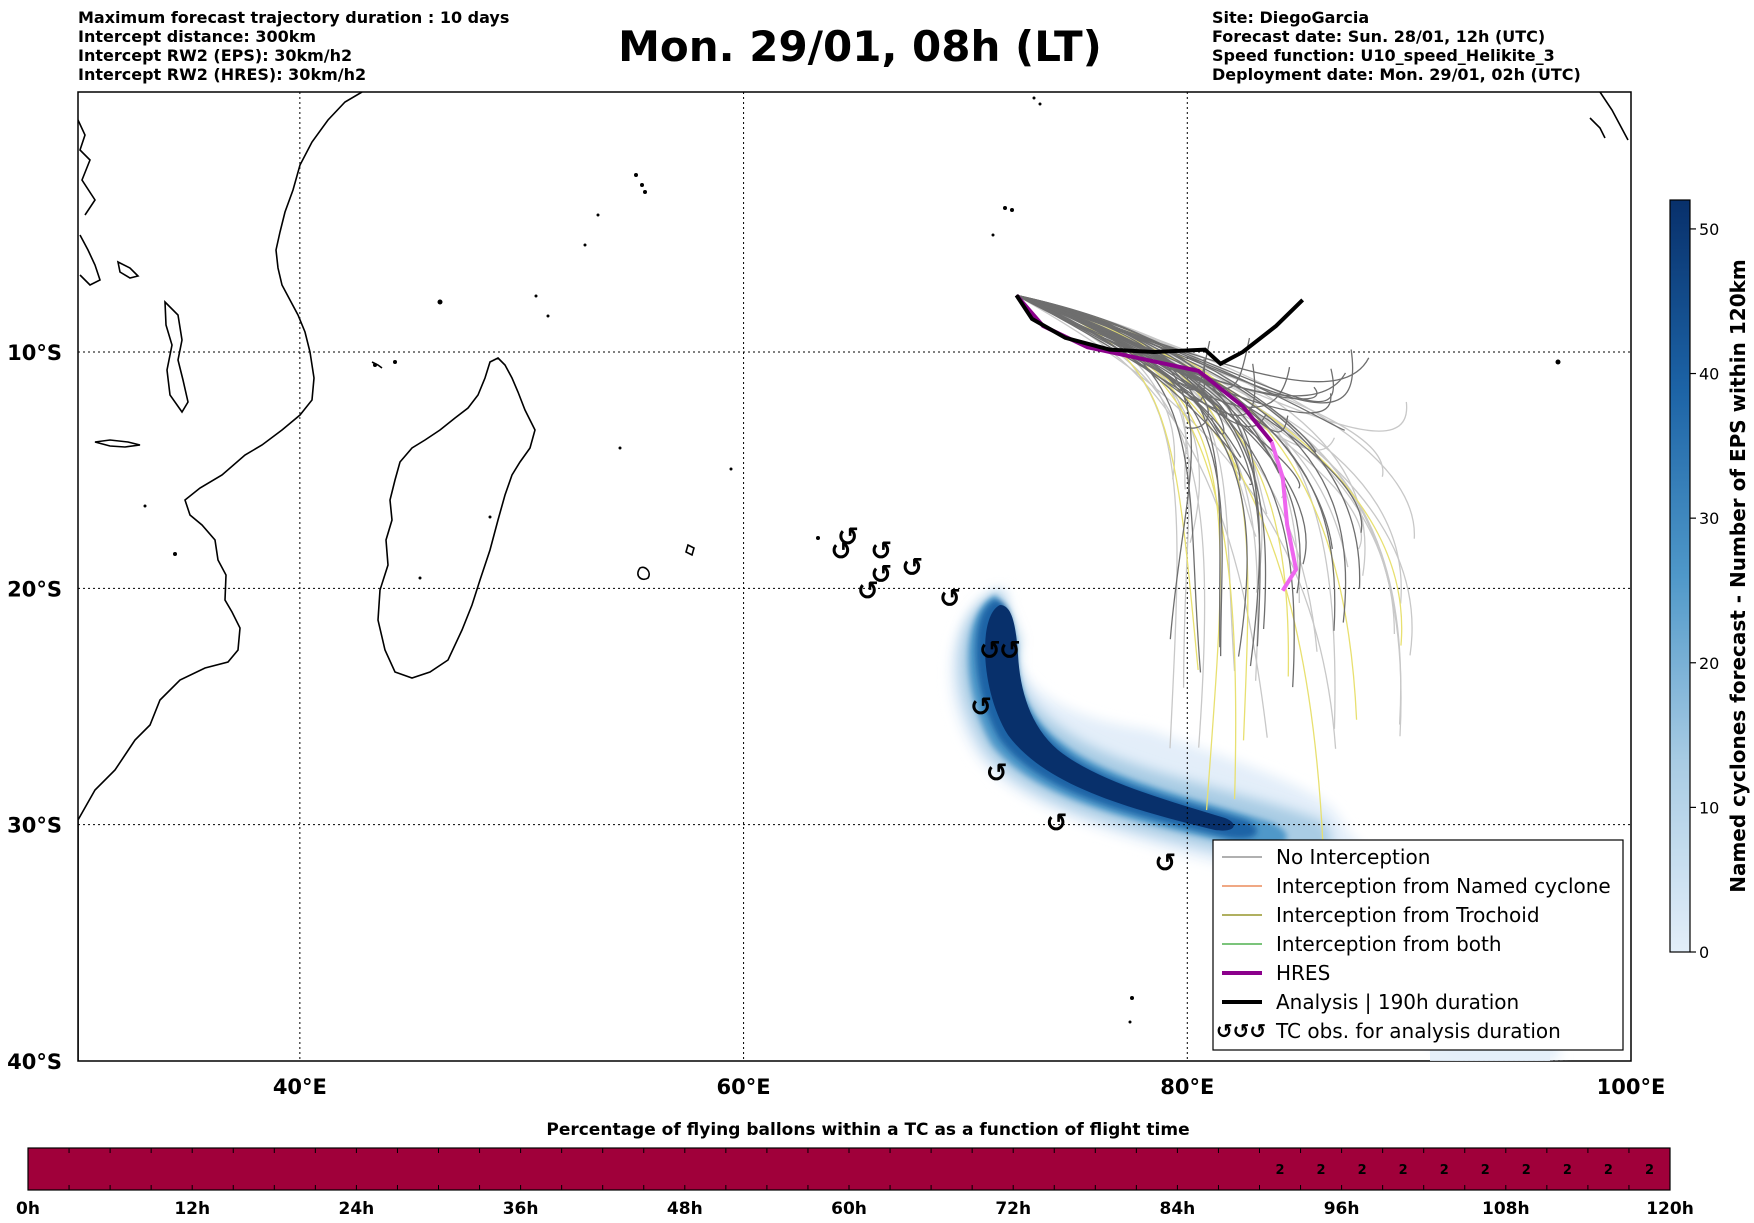  What do you see at coordinates (1303, 973) in the screenshot?
I see `legend-label: HRES` at bounding box center [1303, 973].